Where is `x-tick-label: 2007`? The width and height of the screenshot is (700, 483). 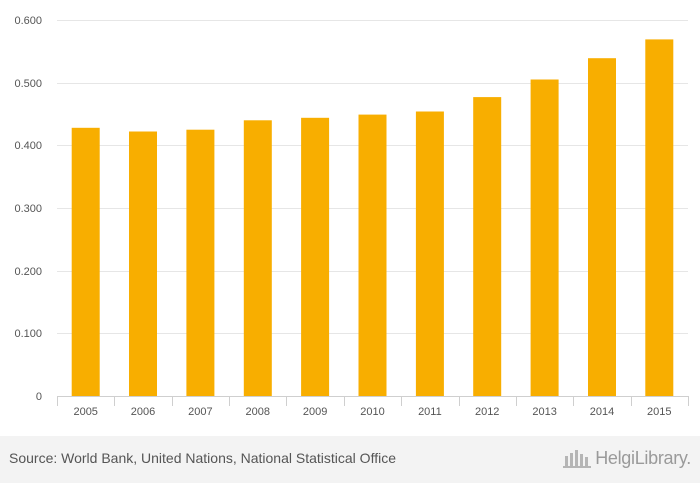
x-tick-label: 2007 is located at coordinates (200, 412).